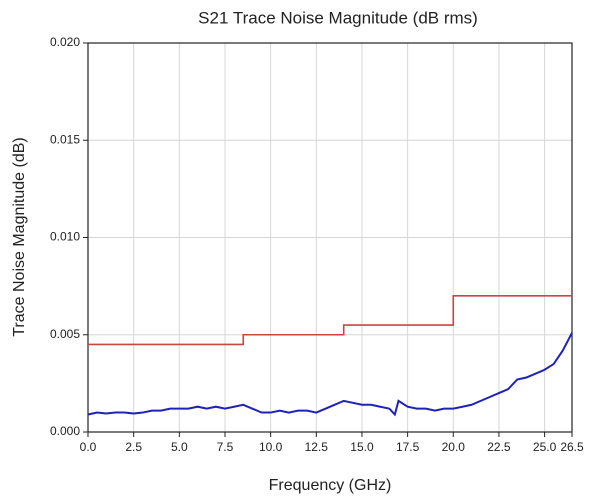 This screenshot has height=499, width=594. I want to click on x-tick-label: 22.5, so click(499, 447).